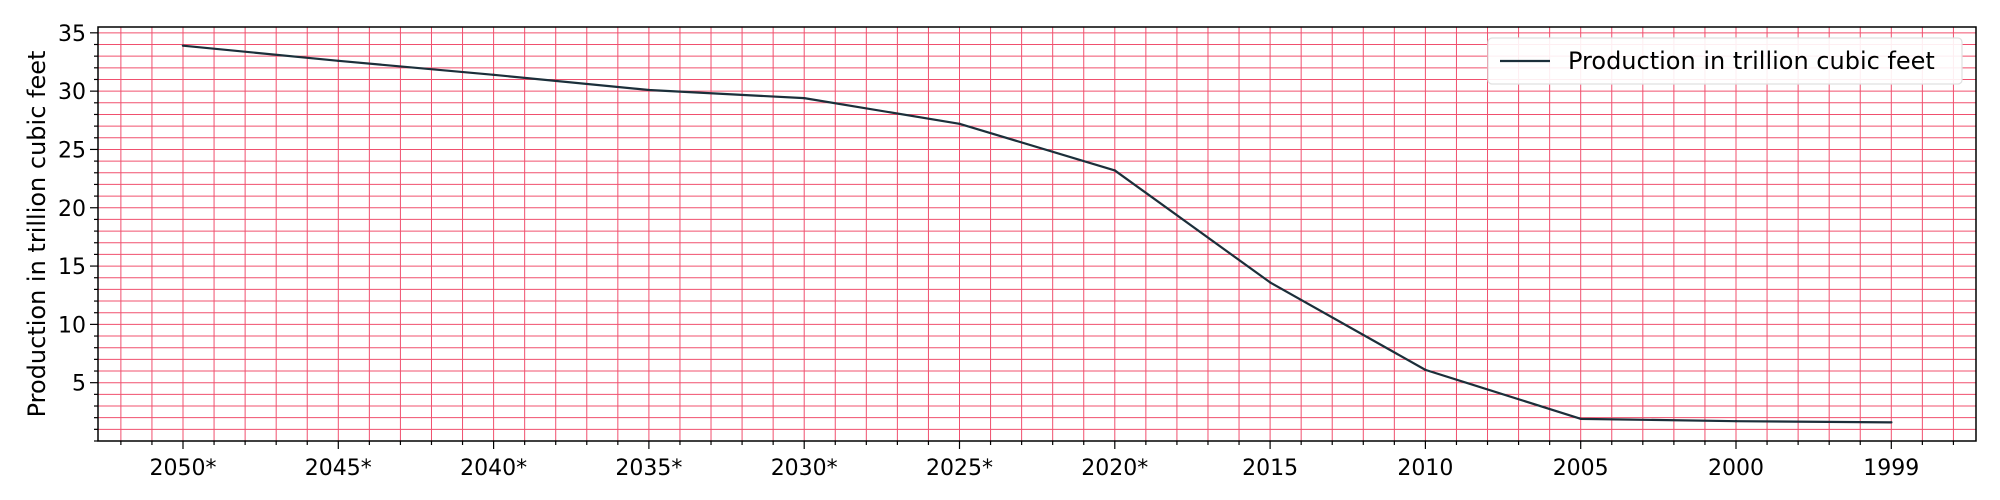  What do you see at coordinates (1891, 468) in the screenshot?
I see `x-tick-label: 1999` at bounding box center [1891, 468].